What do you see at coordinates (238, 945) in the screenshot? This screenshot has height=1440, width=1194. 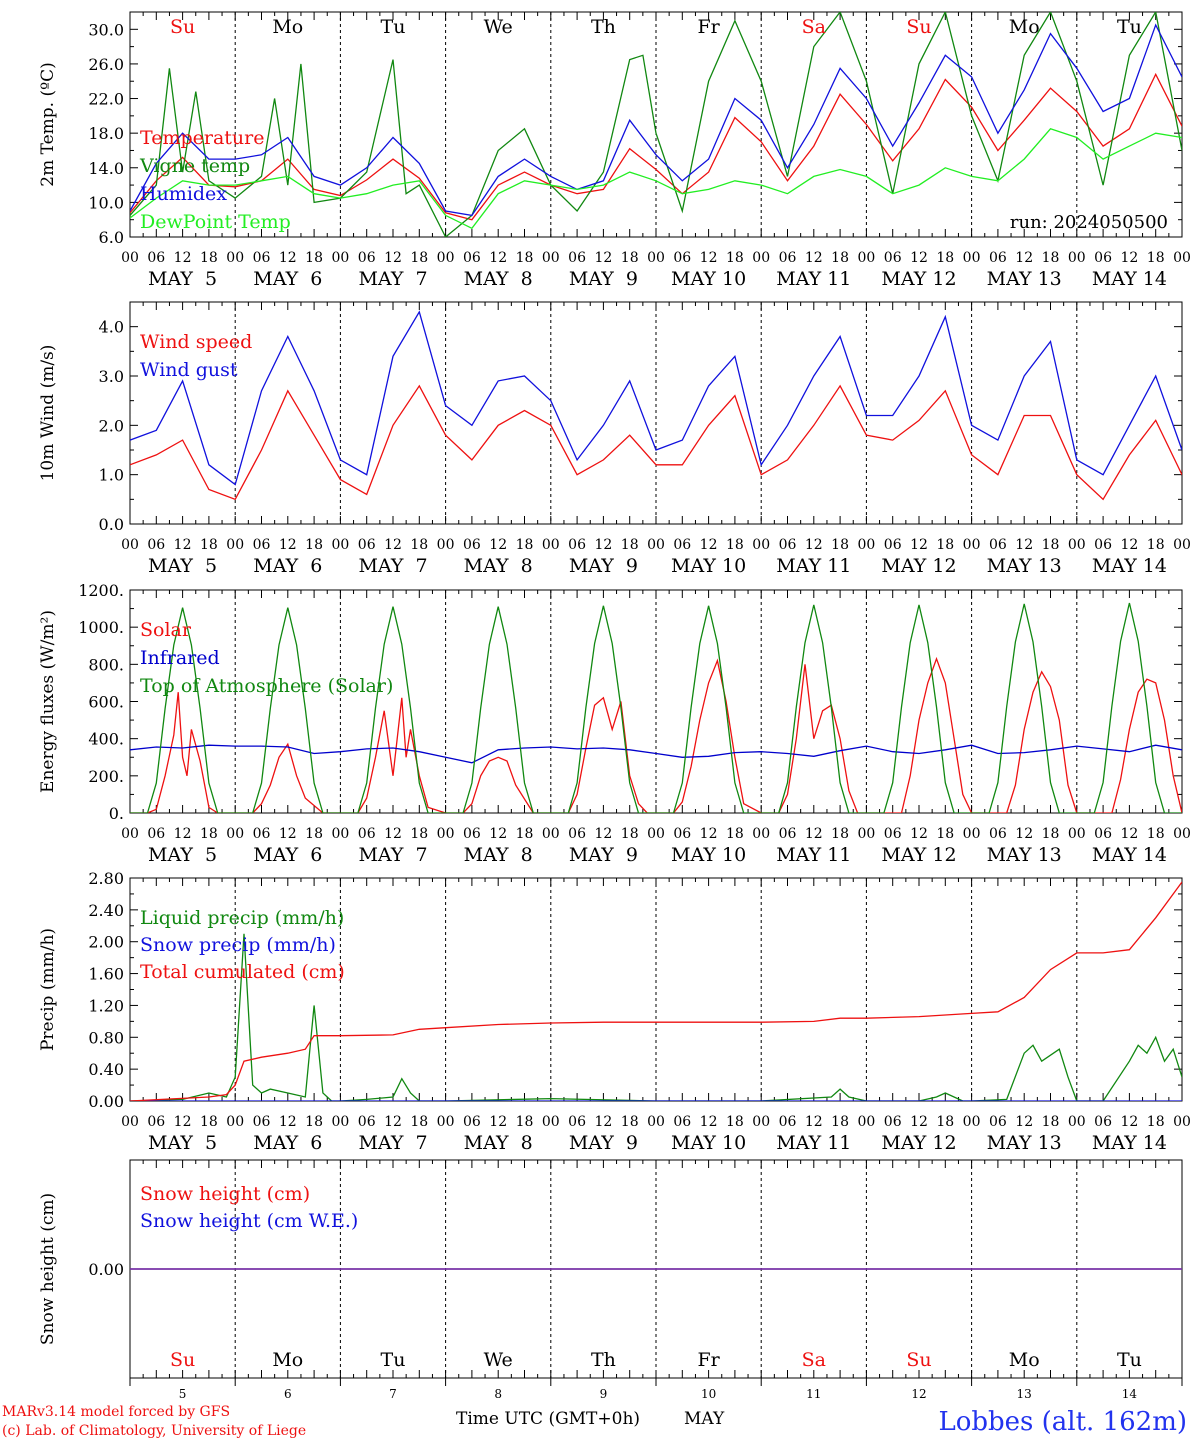 I see `legend-entry: Snow precip (mm/h)` at bounding box center [238, 945].